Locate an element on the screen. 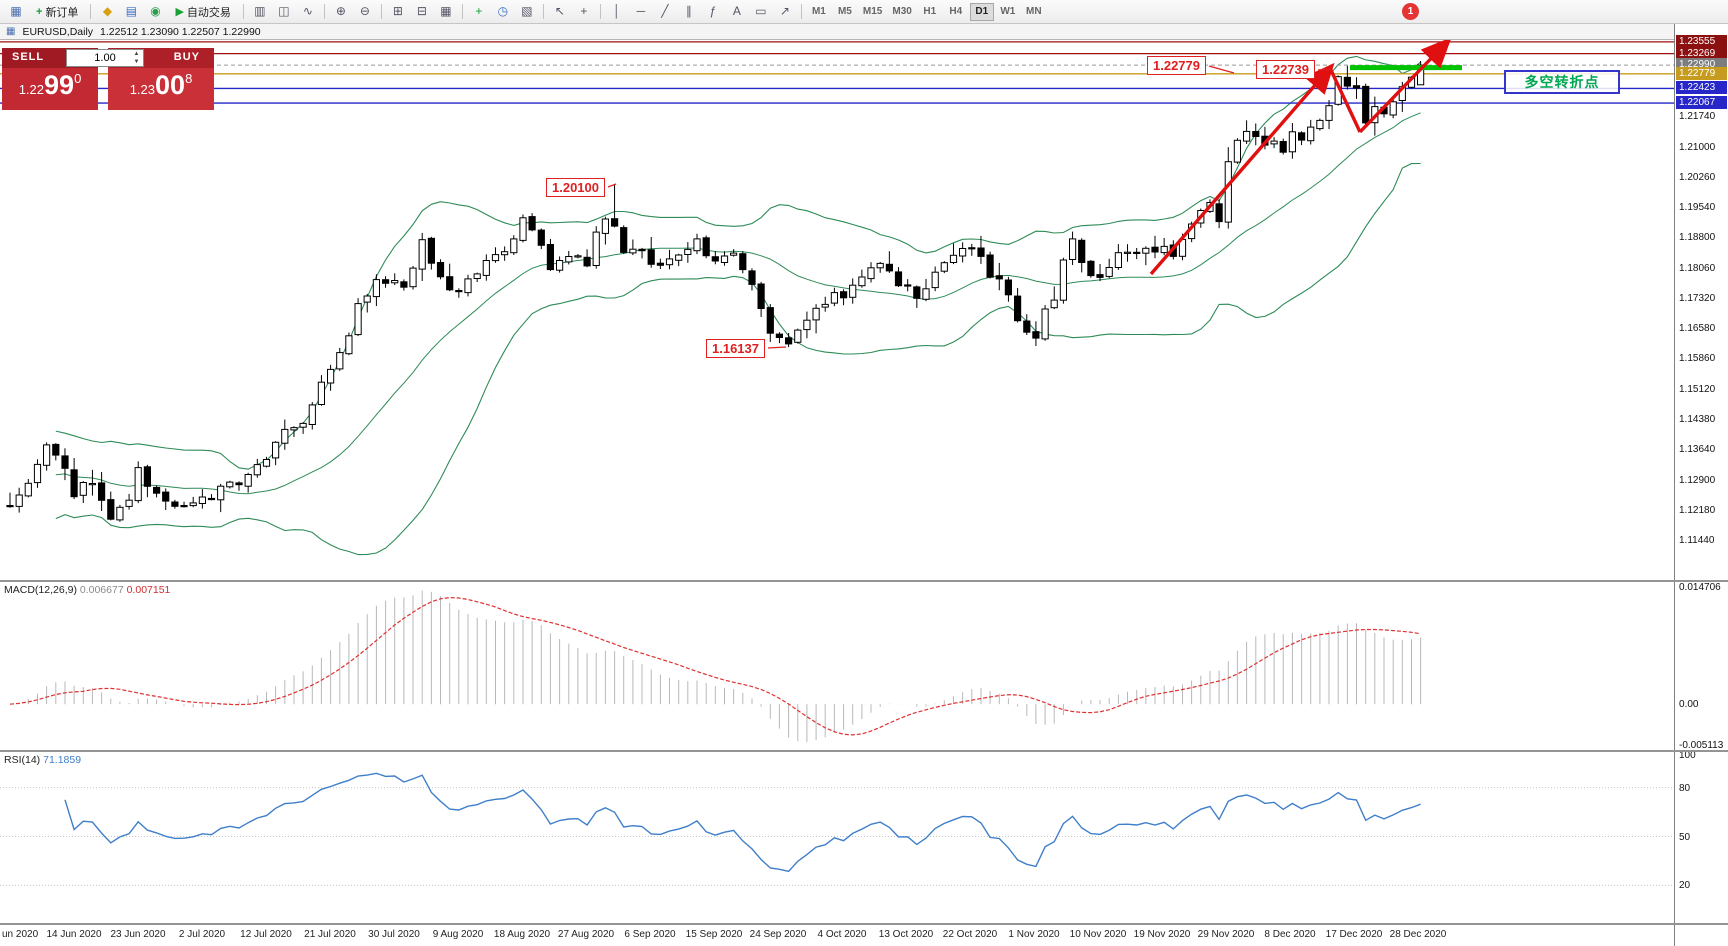 The image size is (1728, 946). fibonacci-icon: ƒ is located at coordinates (713, 11).